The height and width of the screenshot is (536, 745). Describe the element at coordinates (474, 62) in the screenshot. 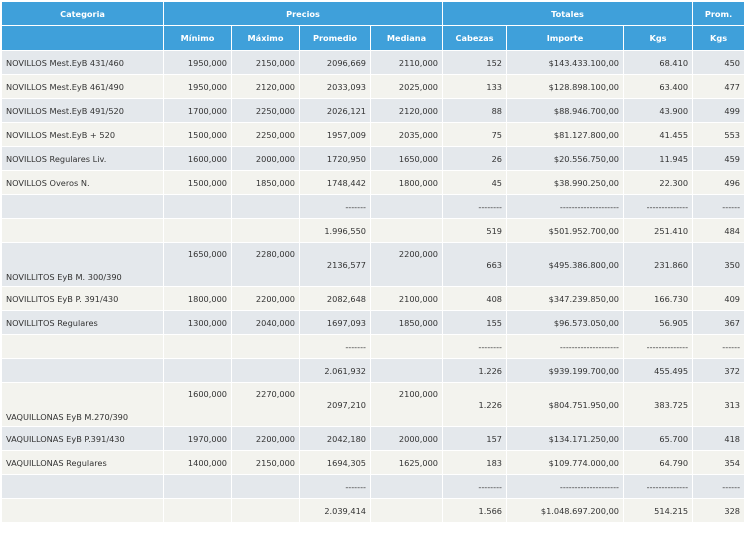

I see `cell-cabezas: 152` at that location.